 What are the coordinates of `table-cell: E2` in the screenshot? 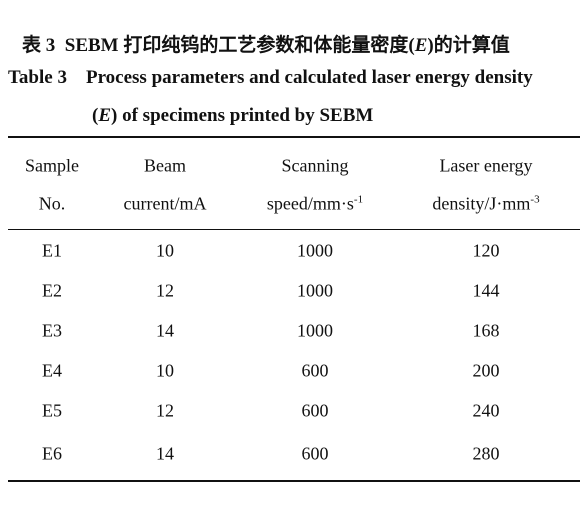 It's located at (52, 290).